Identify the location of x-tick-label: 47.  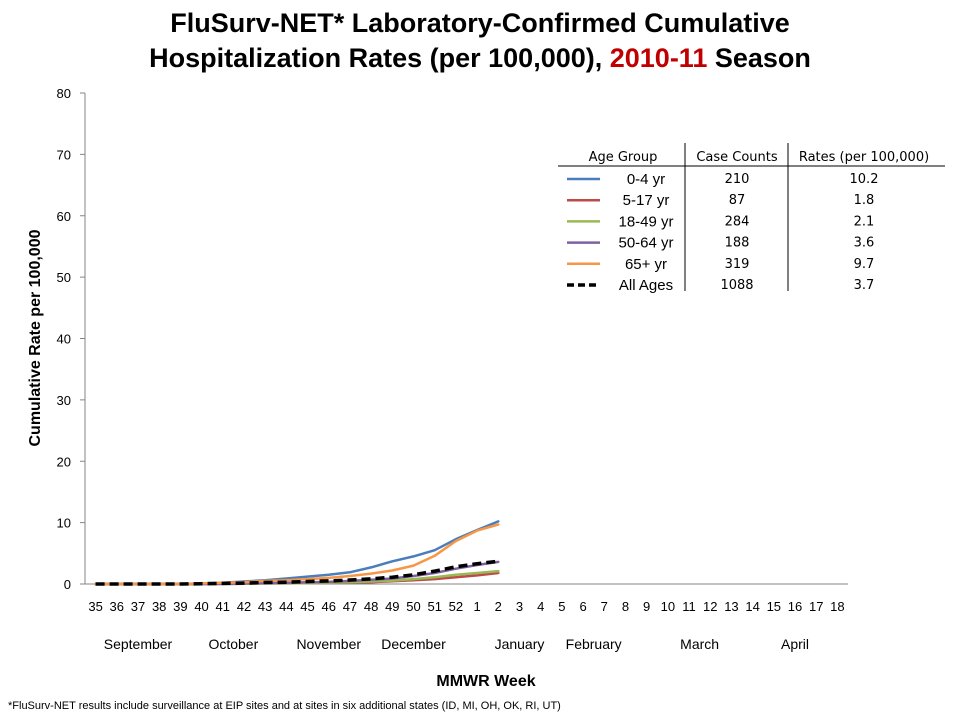
(350, 606).